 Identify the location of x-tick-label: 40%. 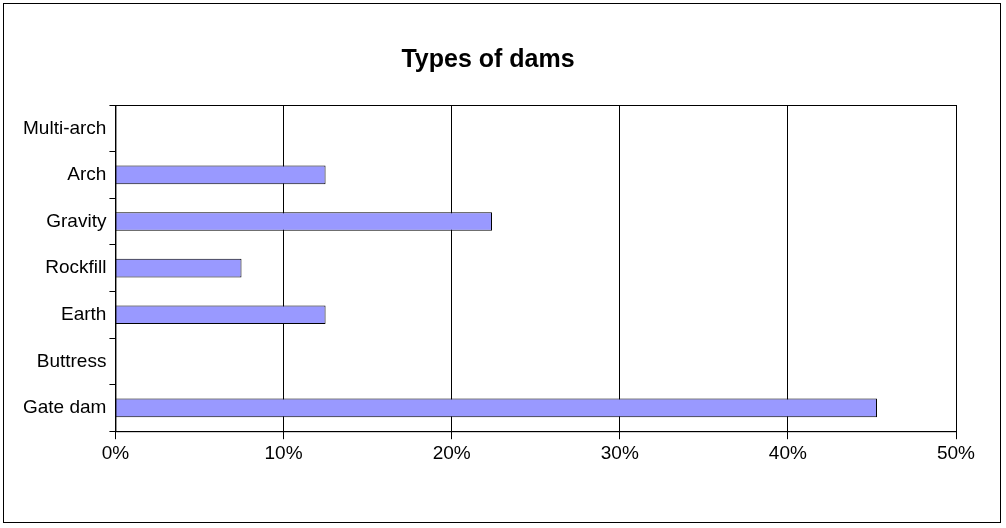
(787, 452).